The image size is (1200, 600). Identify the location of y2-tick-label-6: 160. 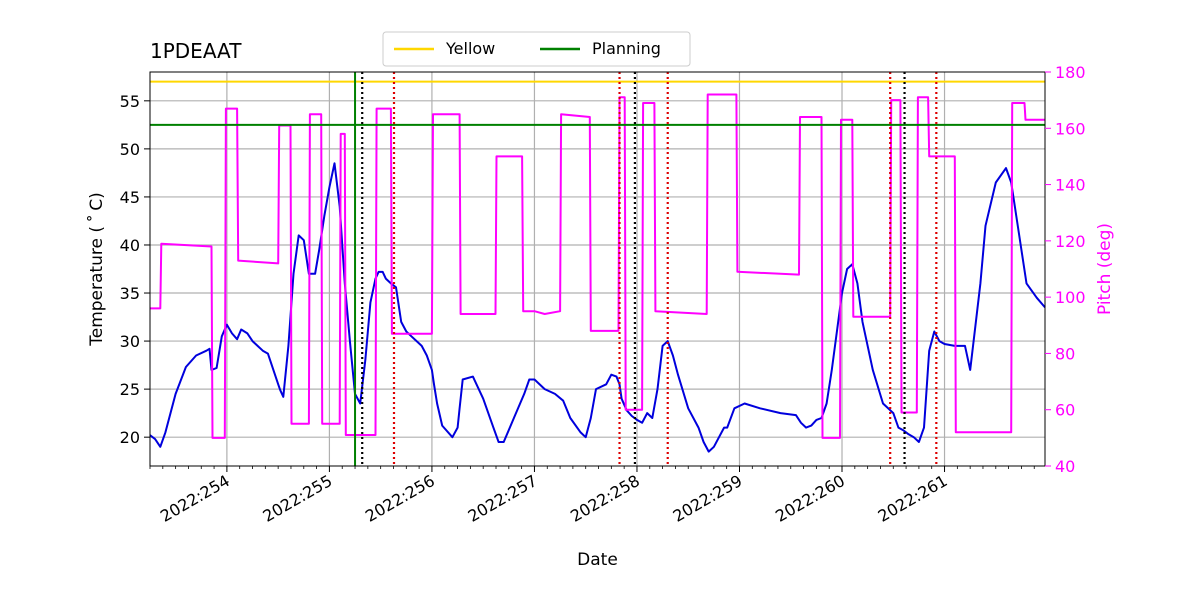
(1070, 128).